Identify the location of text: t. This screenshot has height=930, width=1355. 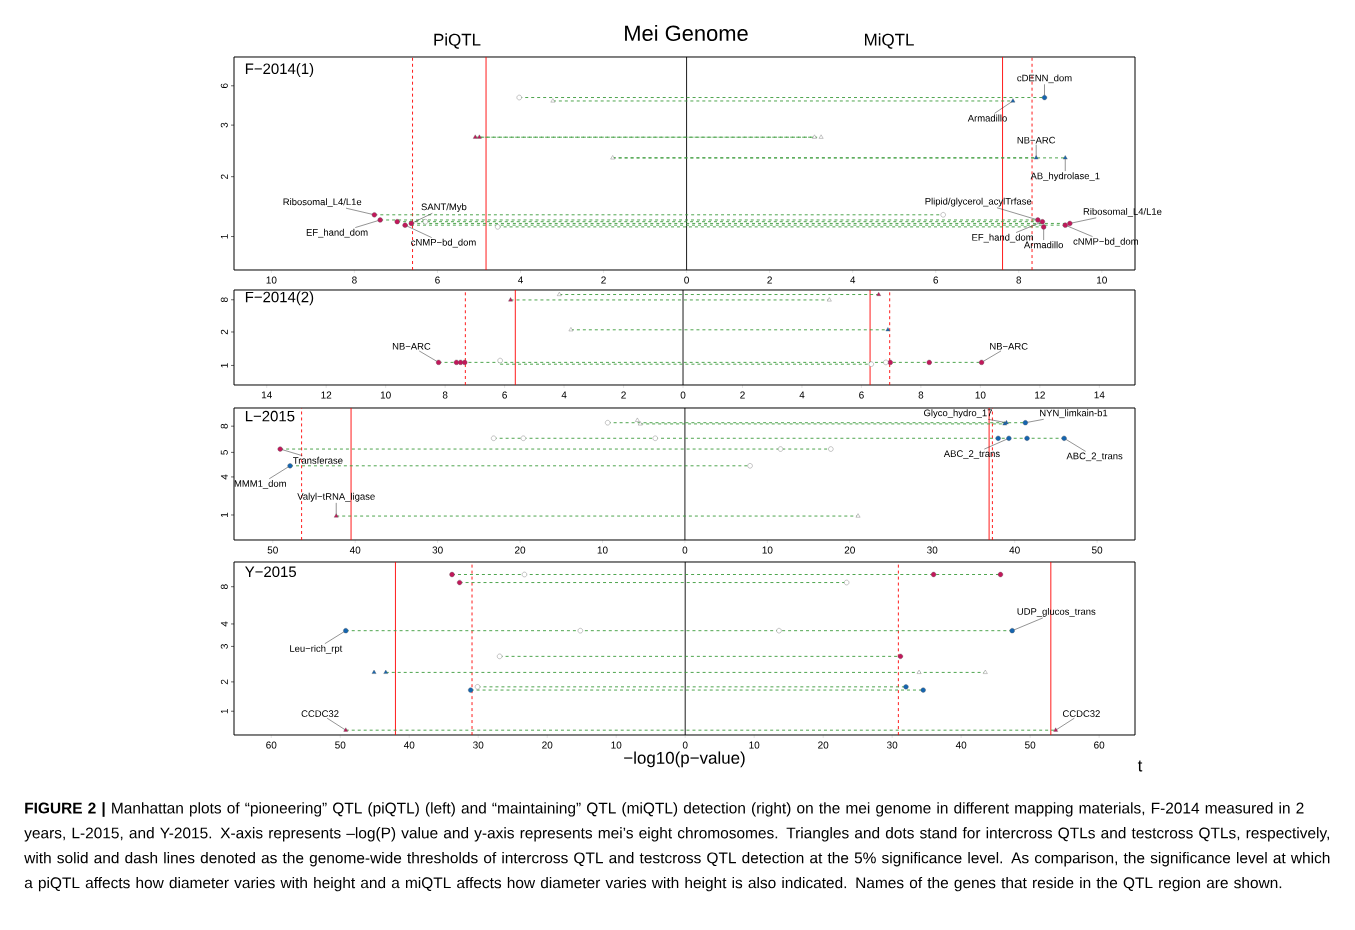
(1140, 766).